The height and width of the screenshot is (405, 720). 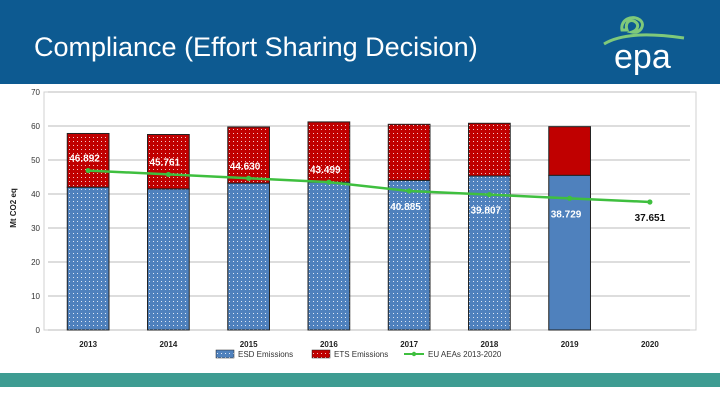 What do you see at coordinates (225, 354) in the screenshot?
I see `legend-swatch-esd` at bounding box center [225, 354].